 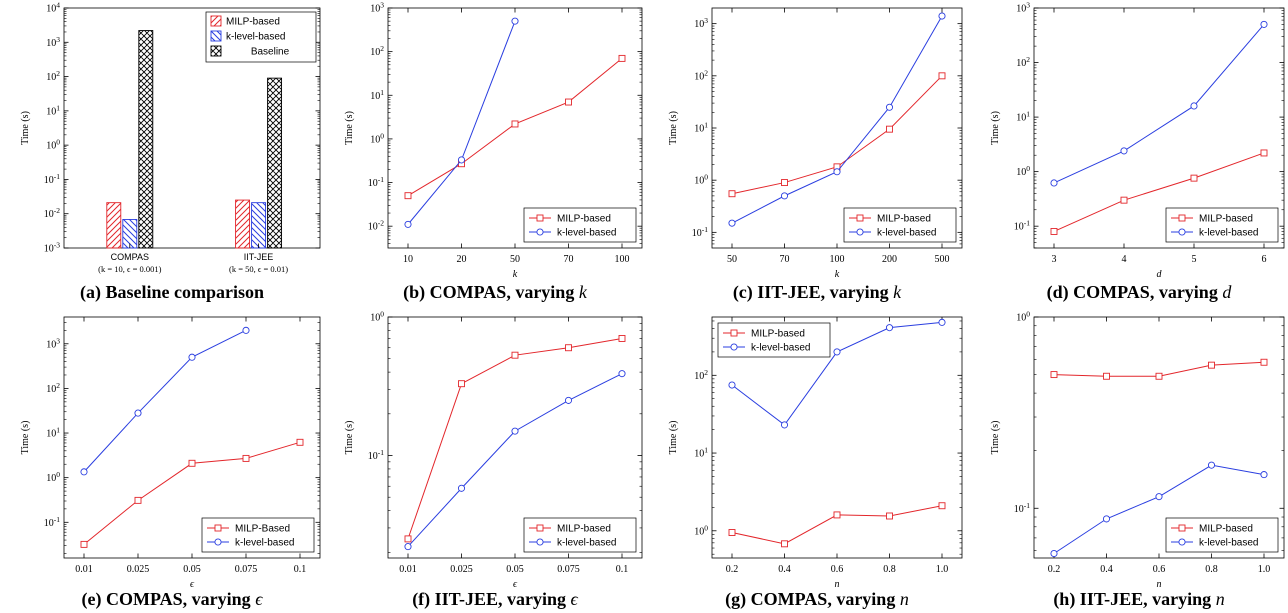 I want to click on x-tick-label: 0.075, so click(x=568, y=569).